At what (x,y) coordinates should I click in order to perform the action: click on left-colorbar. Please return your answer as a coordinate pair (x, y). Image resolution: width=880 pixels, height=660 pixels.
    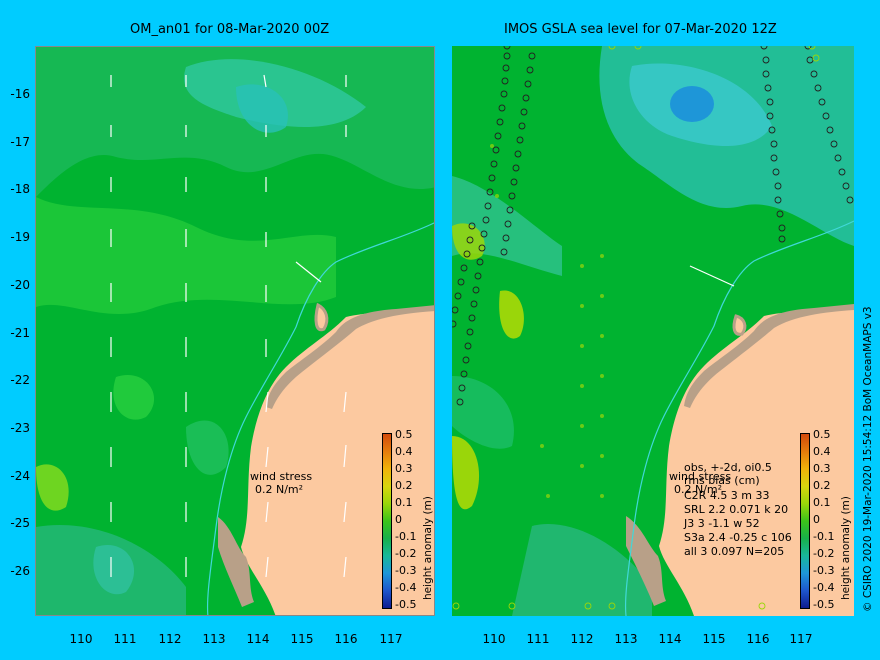
    Looking at the image, I should click on (387, 521).